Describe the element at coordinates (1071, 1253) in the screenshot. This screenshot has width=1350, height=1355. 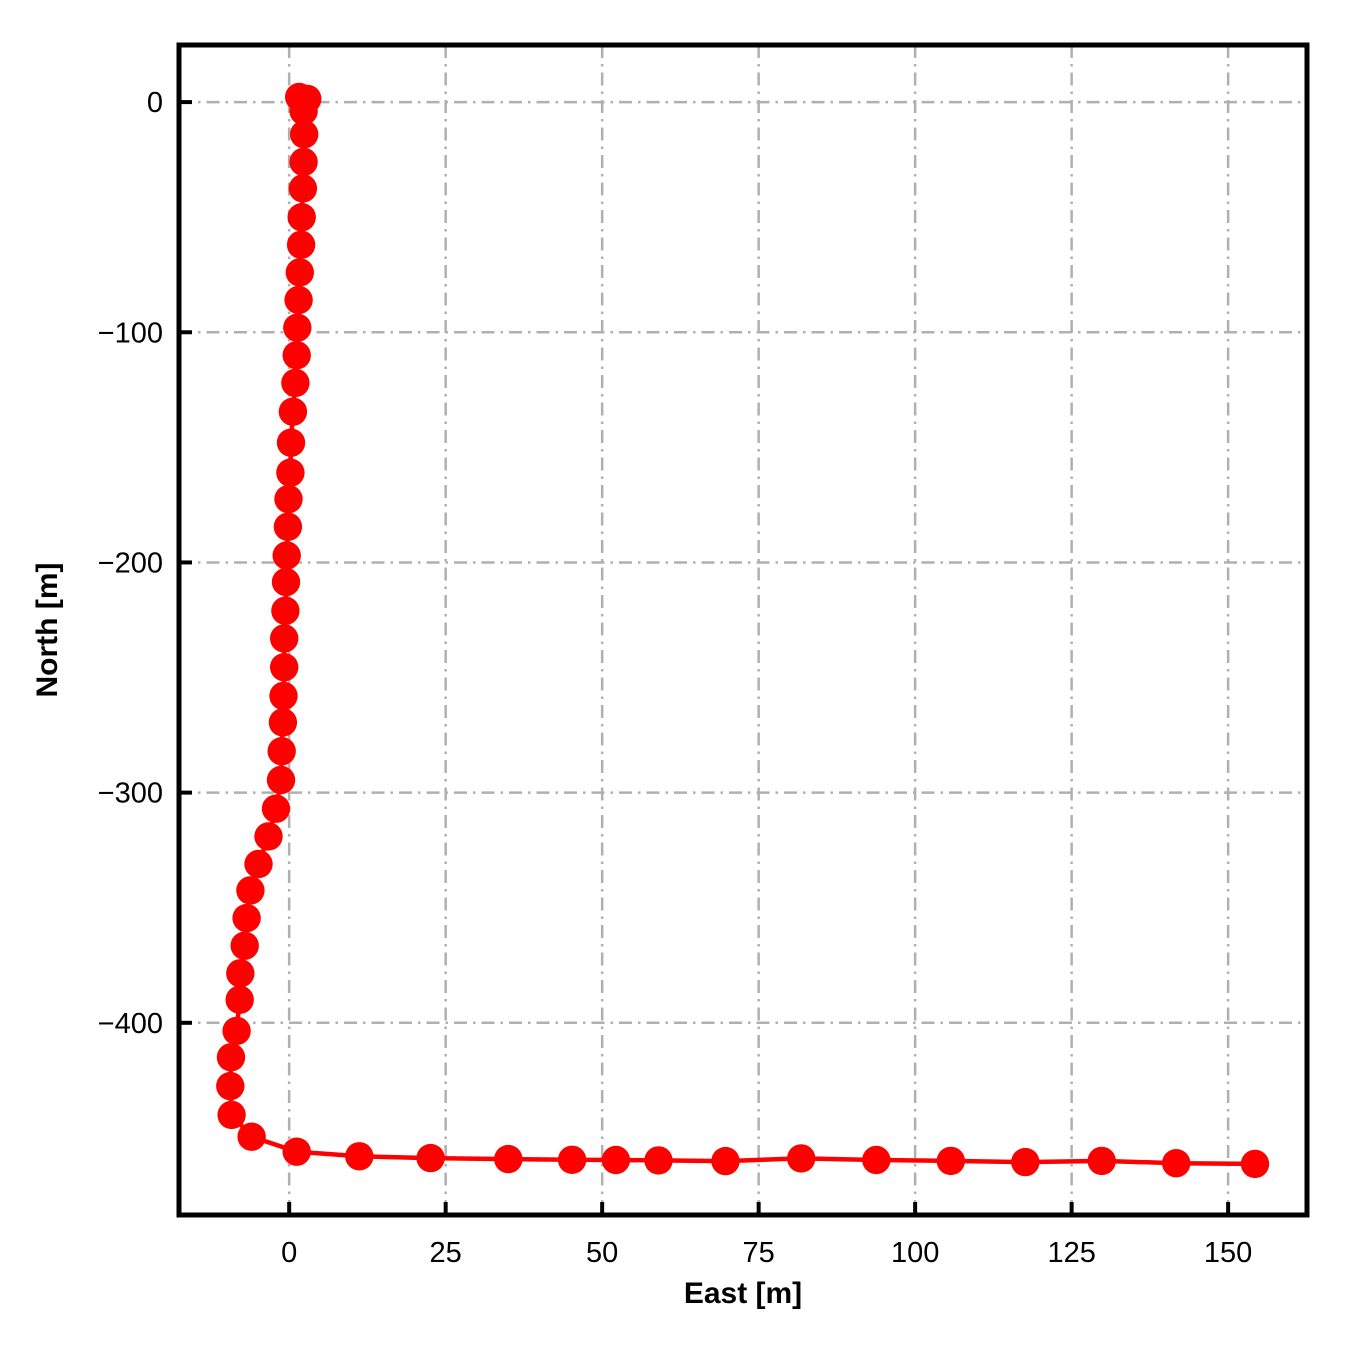
I see `x-tick-label: 125` at that location.